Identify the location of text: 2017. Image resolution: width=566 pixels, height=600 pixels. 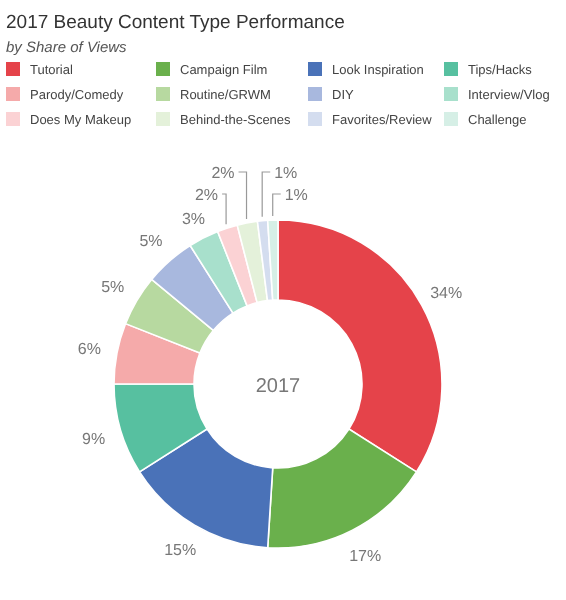
(278, 387).